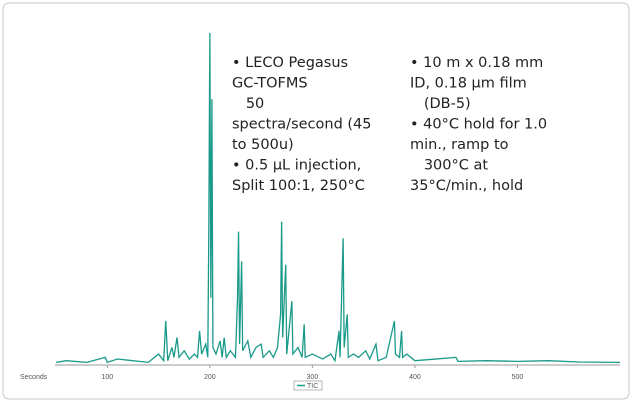  I want to click on x-tick-label: 300, so click(313, 377).